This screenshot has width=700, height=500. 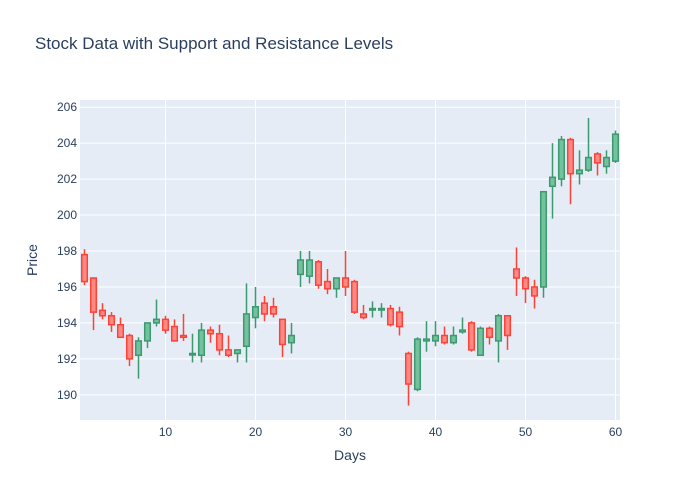 I want to click on y-tick-label: 194, so click(x=67, y=323).